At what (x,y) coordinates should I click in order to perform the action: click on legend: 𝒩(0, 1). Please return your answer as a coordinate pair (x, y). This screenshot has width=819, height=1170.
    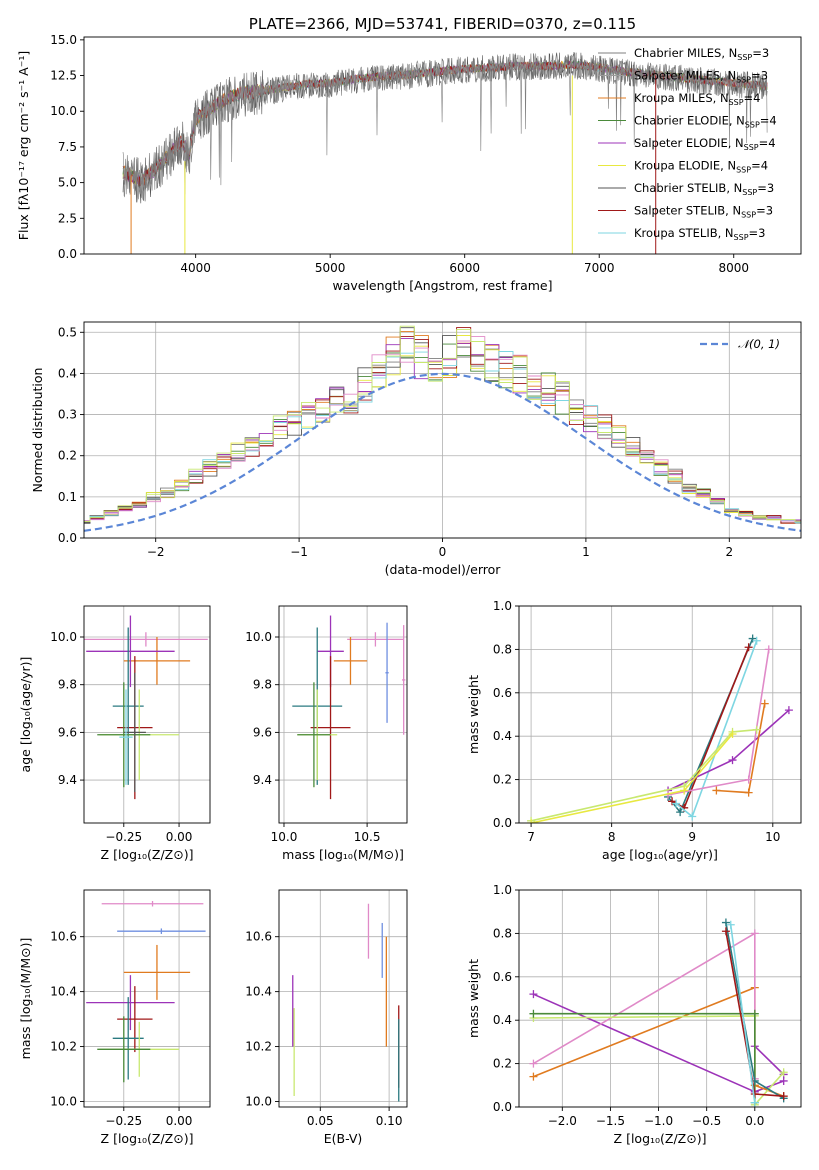
    Looking at the image, I should click on (740, 344).